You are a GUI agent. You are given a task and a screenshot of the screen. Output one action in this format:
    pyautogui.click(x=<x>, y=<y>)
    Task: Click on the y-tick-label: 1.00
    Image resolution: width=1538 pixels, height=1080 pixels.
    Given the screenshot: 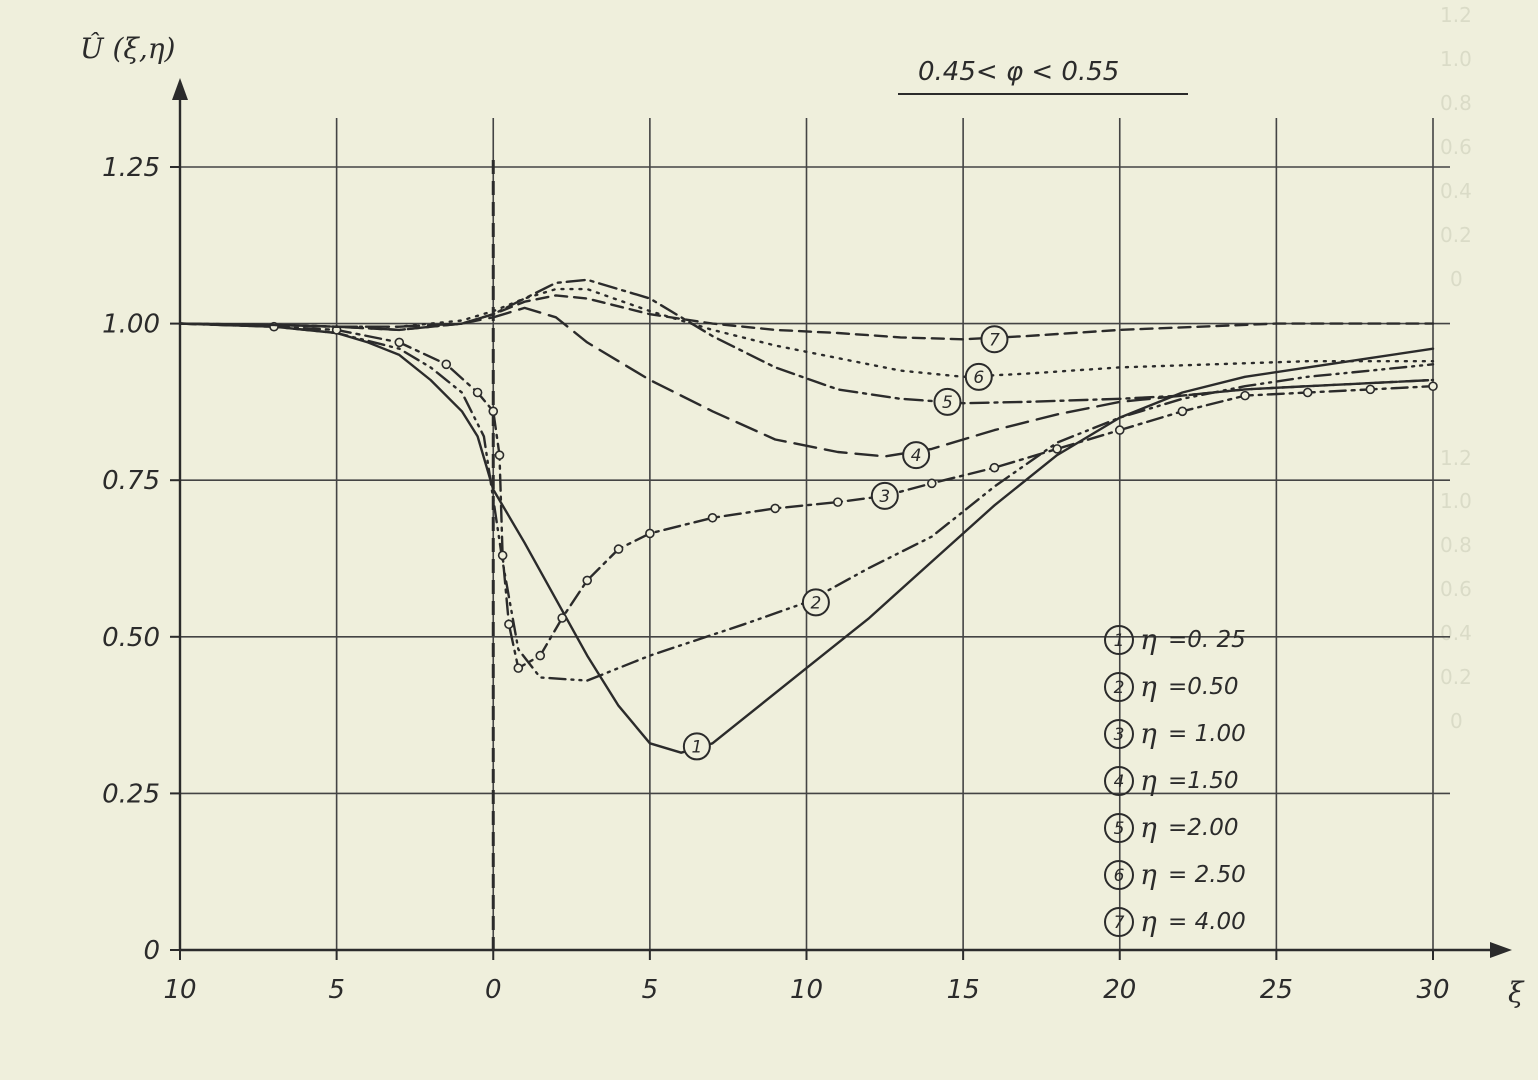 What is the action you would take?
    pyautogui.click(x=131, y=325)
    